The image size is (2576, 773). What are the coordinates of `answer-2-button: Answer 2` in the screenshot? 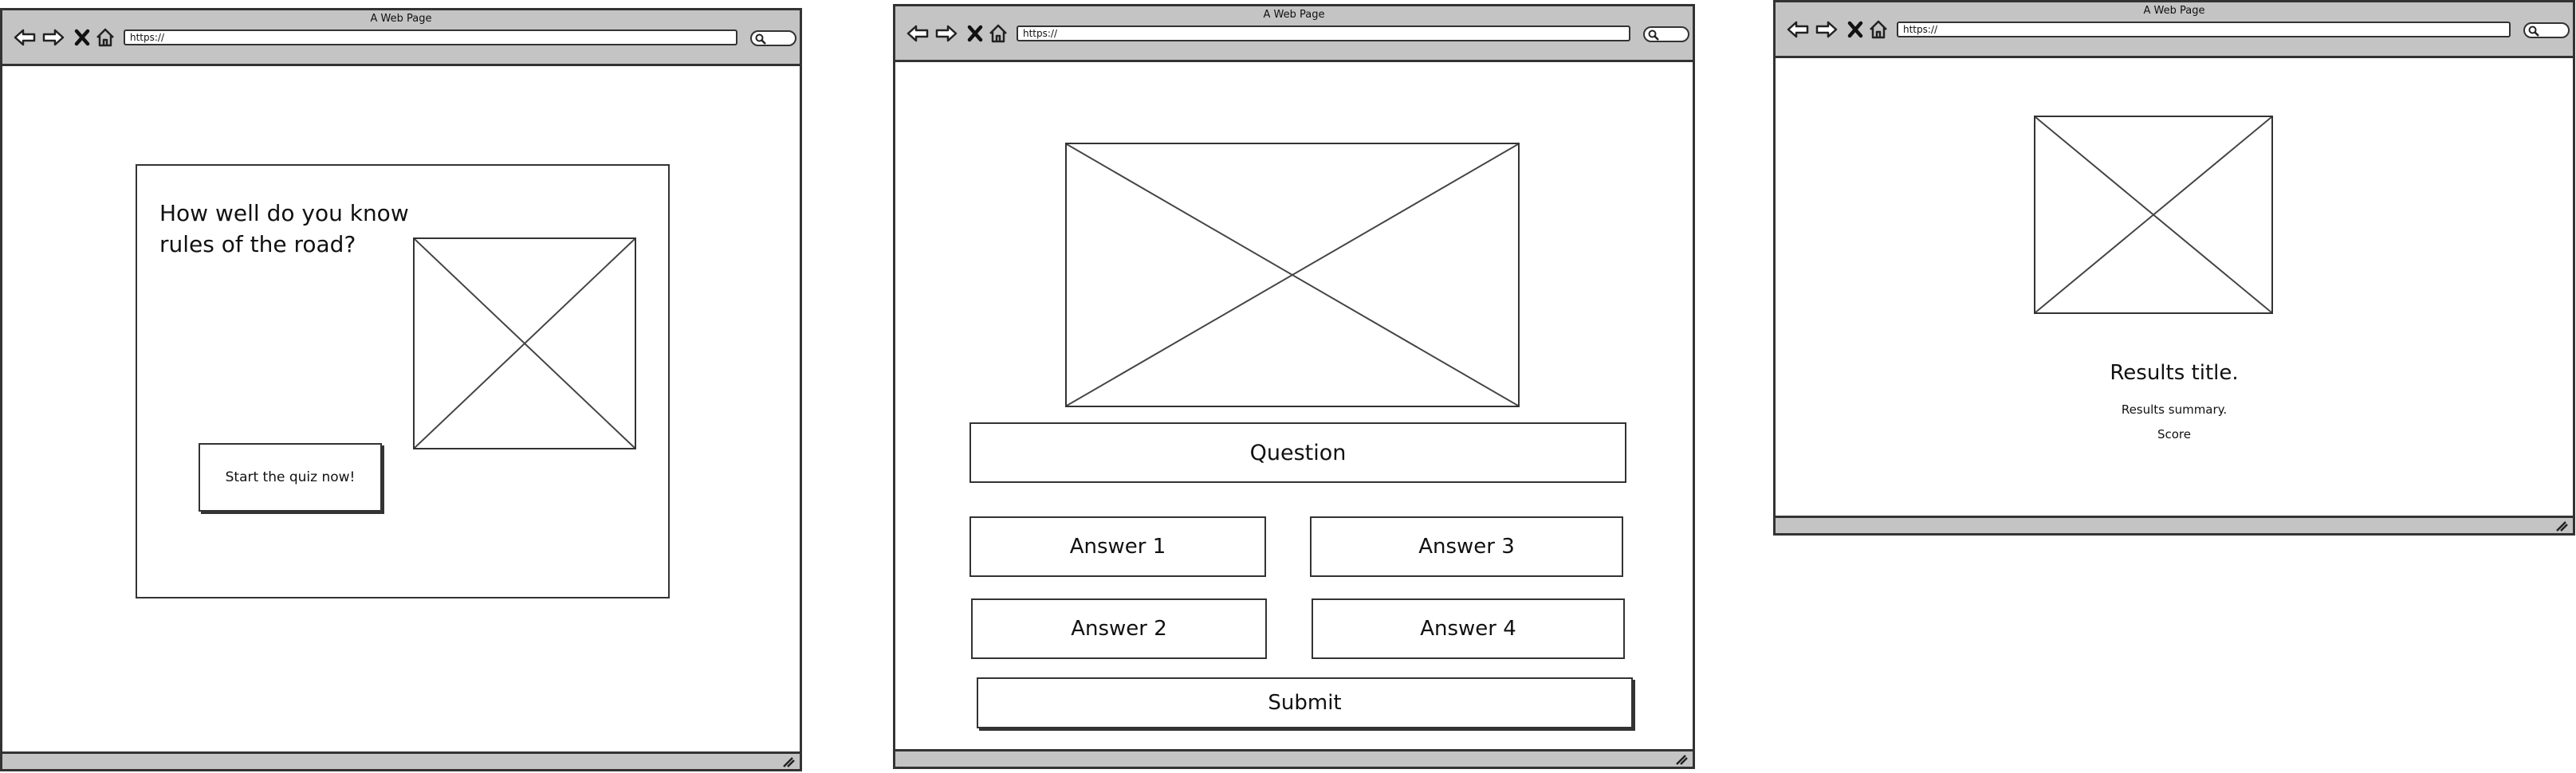 It's located at (1119, 628).